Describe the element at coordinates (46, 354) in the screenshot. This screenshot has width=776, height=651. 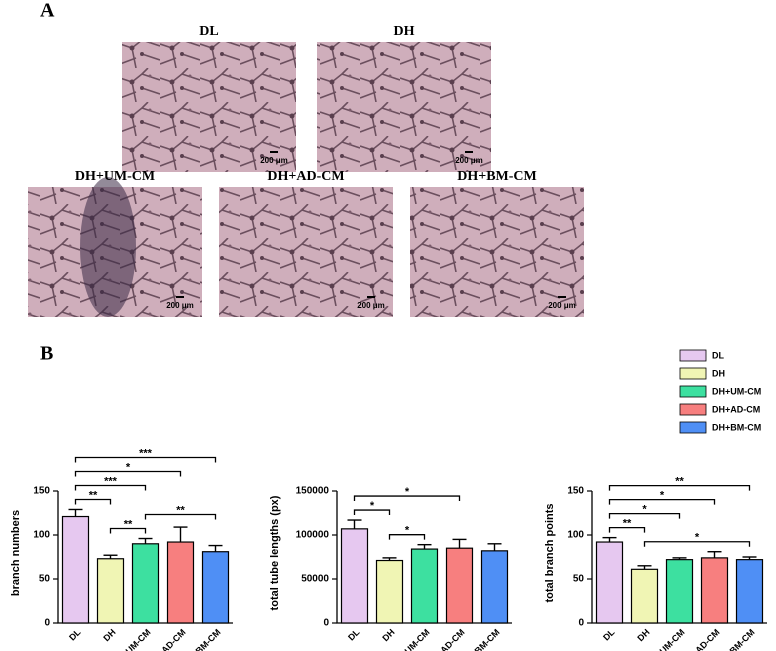
I see `panel-label: B` at that location.